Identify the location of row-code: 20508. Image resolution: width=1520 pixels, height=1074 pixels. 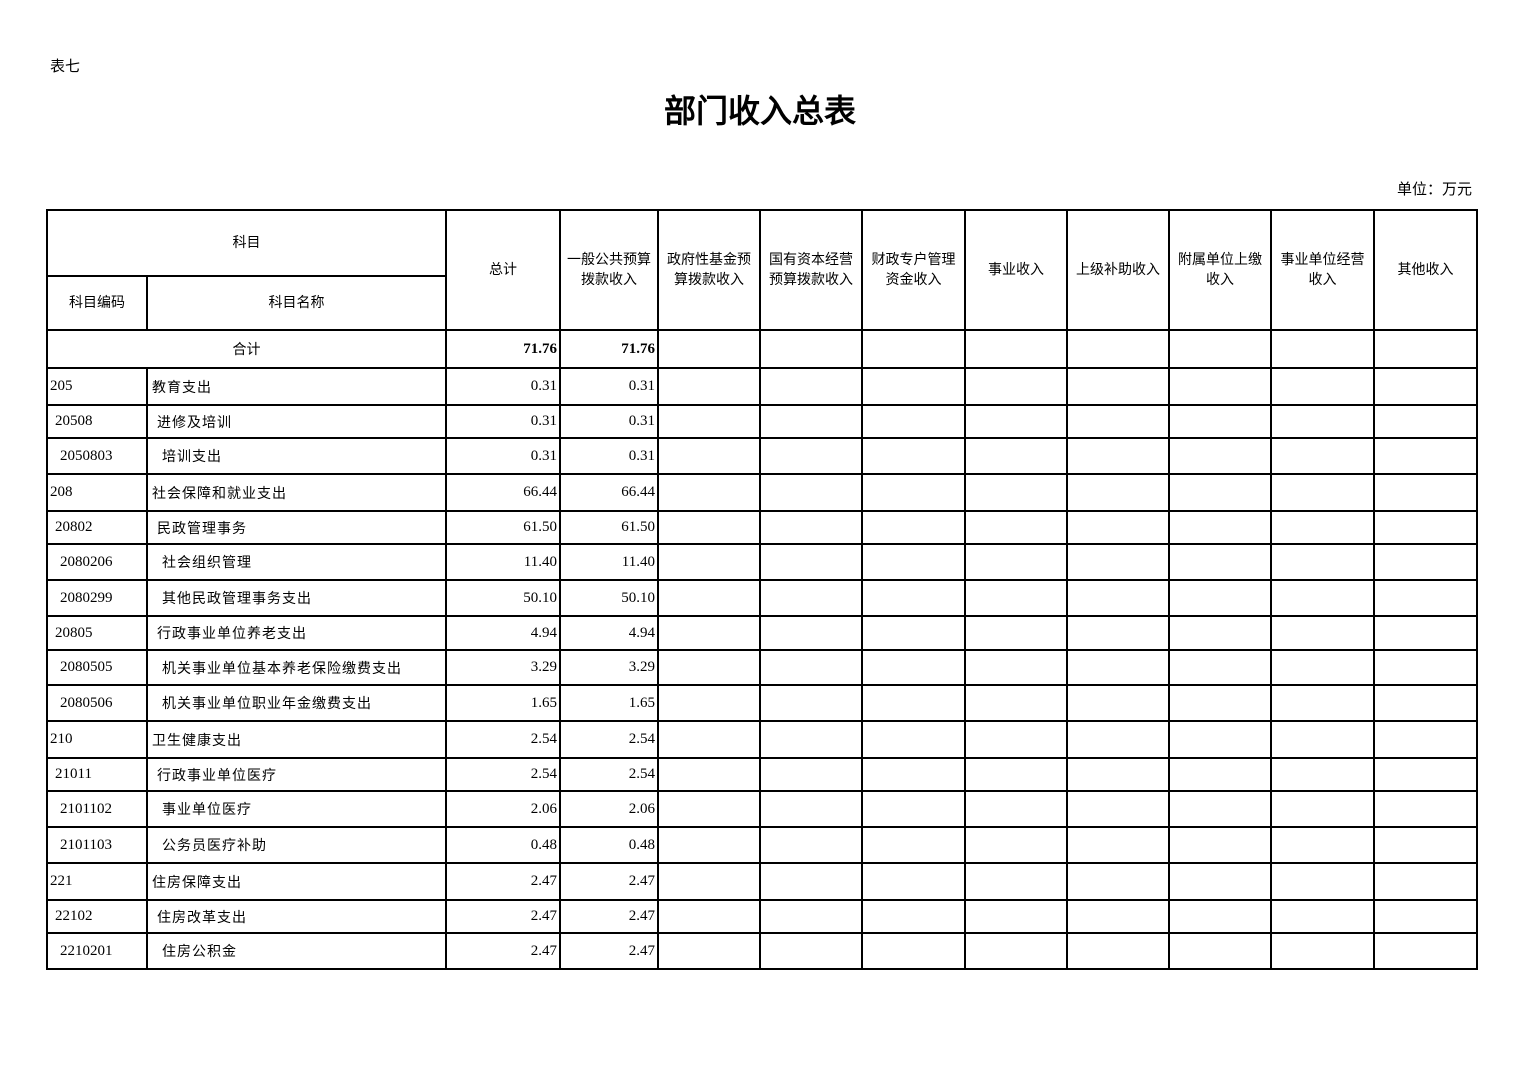
(97, 421).